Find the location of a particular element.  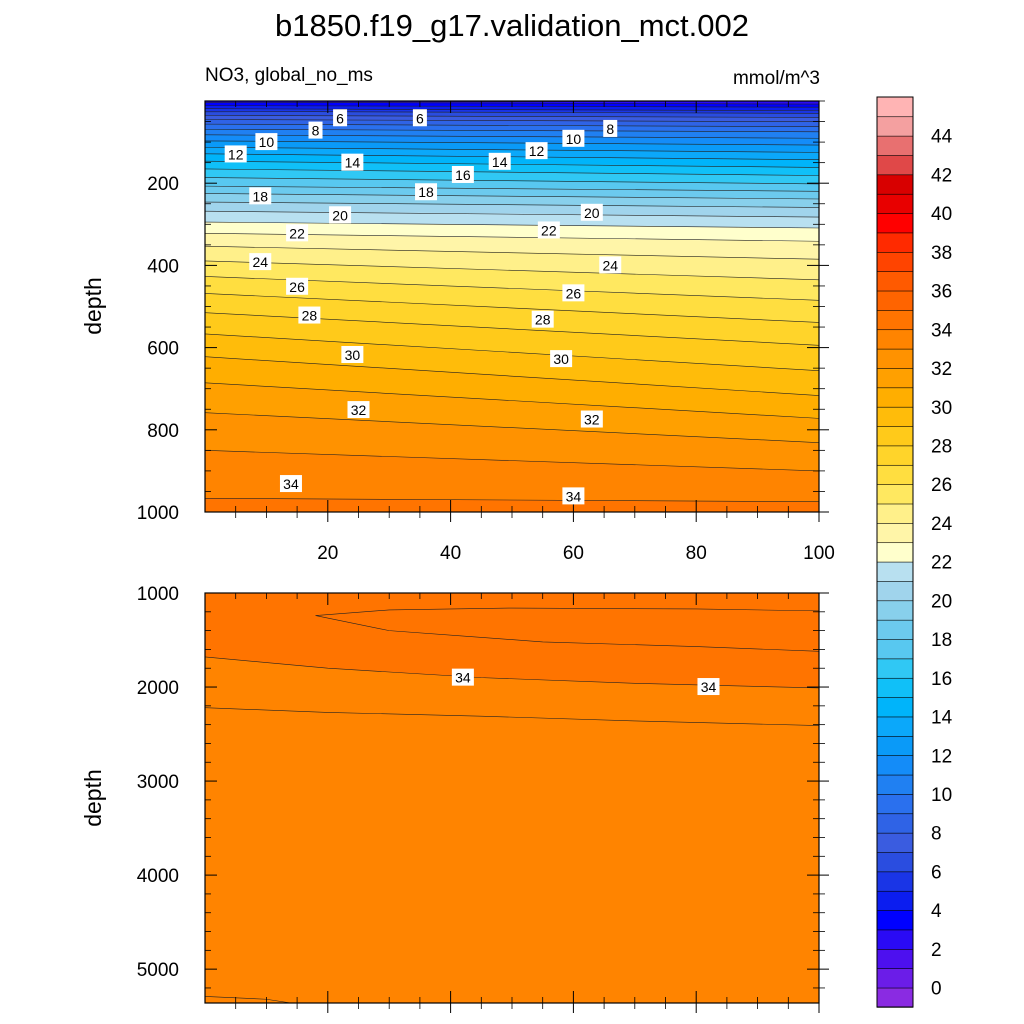

upper-contour-label: 24 is located at coordinates (260, 262).